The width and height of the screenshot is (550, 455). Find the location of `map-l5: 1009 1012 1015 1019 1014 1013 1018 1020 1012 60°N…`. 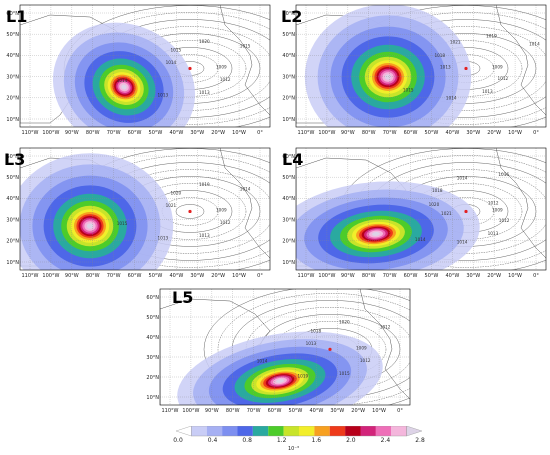

map-l5: 1009 1012 1015 1019 1014 1013 1018 1020 1012 60°N… is located at coordinates (278, 351).